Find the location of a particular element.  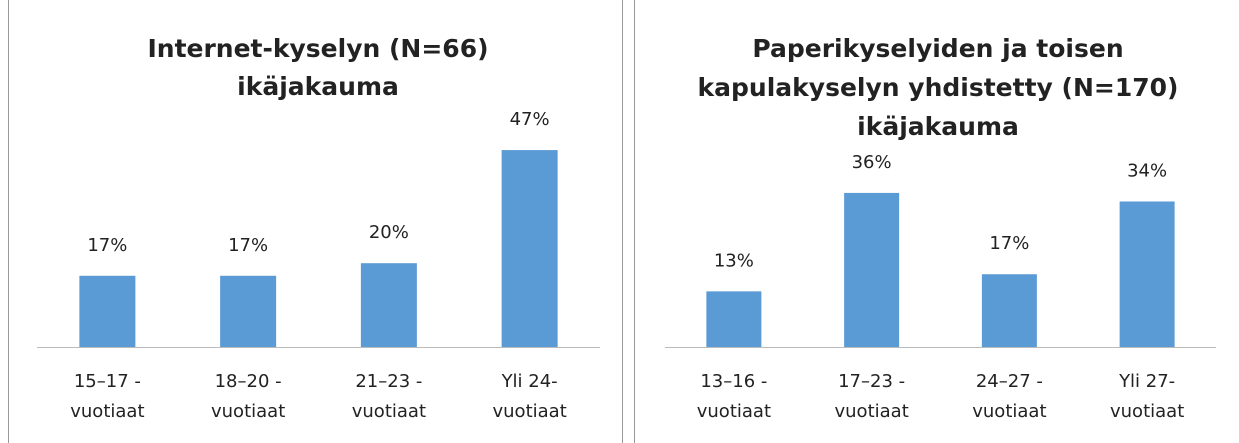

value-label: 36% is located at coordinates (872, 162).